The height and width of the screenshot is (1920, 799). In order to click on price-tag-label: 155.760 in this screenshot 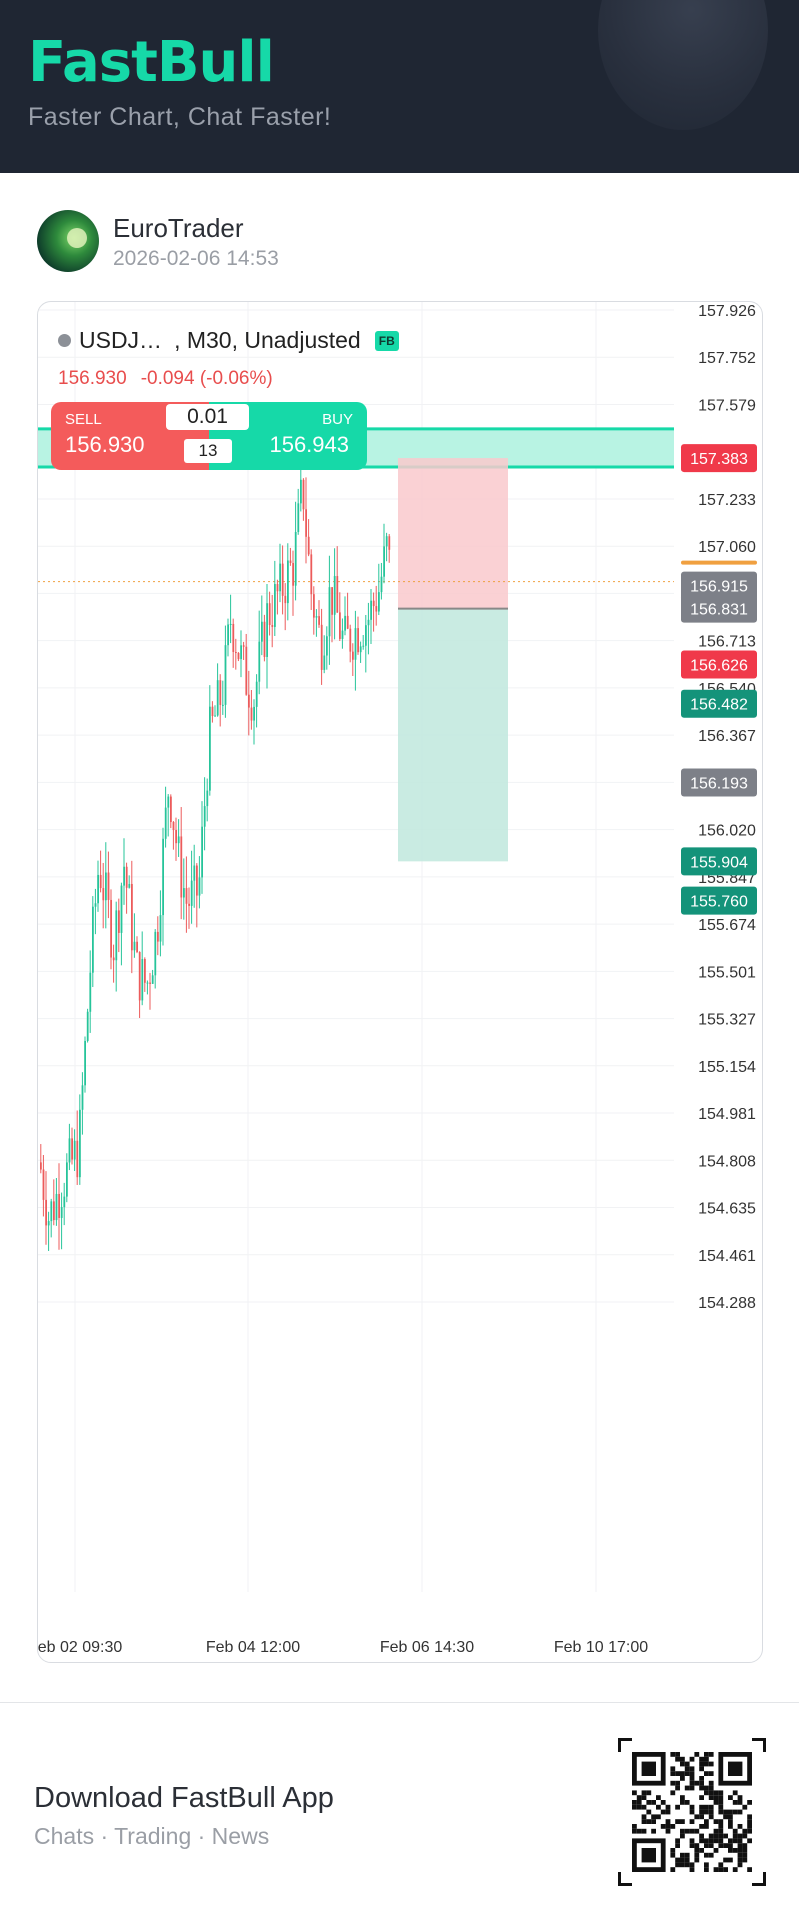, I will do `click(719, 902)`.